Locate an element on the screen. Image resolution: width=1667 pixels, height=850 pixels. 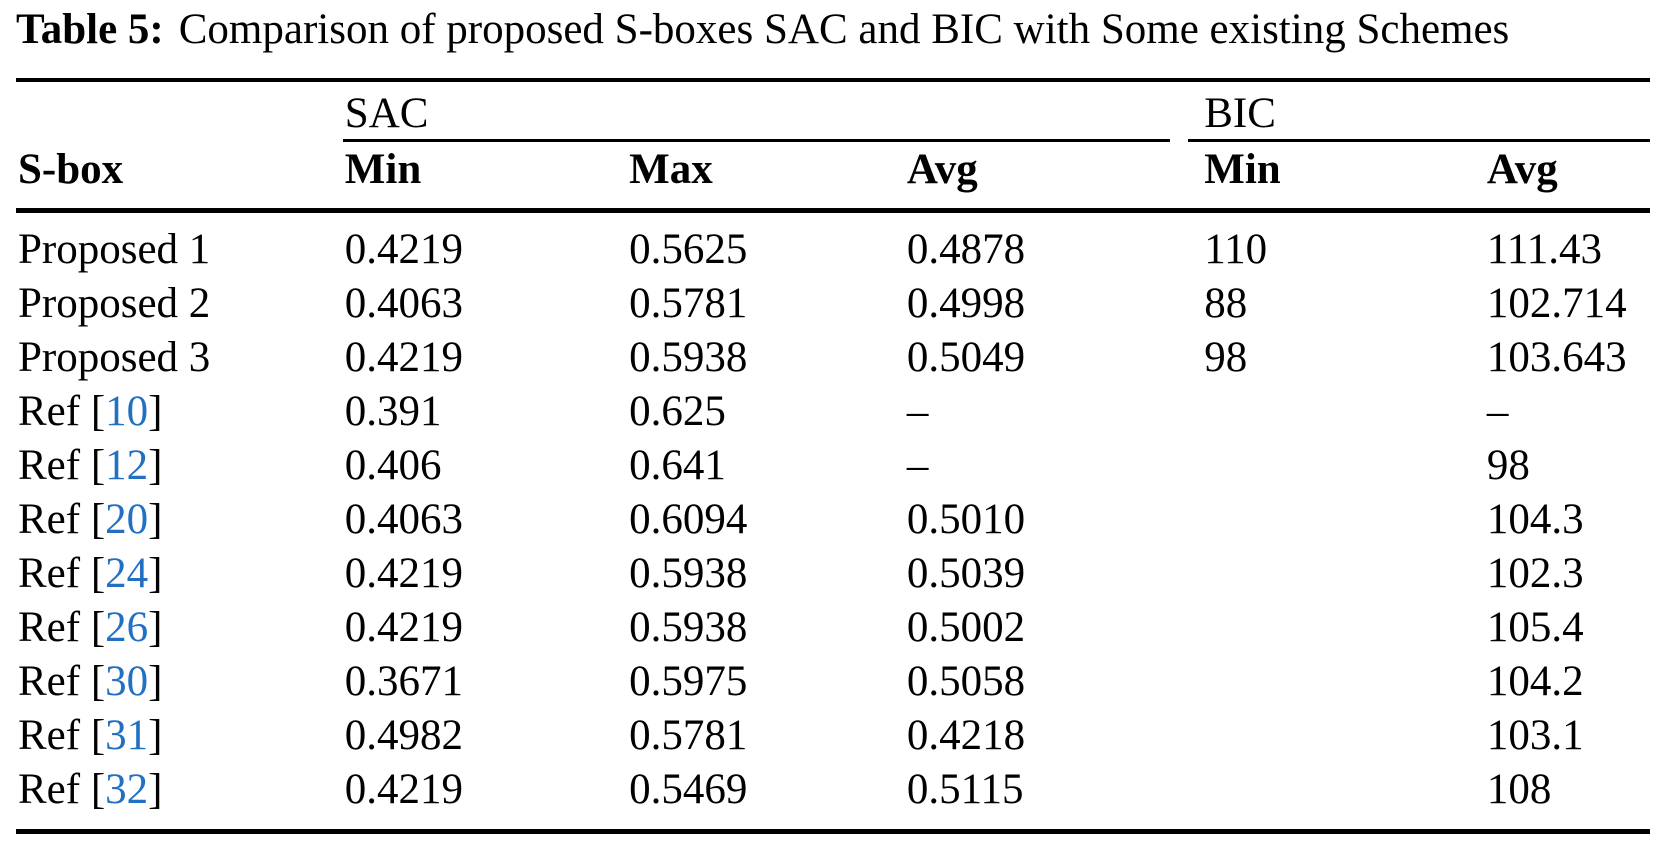
table-cell: 0.5625 is located at coordinates (688, 249).